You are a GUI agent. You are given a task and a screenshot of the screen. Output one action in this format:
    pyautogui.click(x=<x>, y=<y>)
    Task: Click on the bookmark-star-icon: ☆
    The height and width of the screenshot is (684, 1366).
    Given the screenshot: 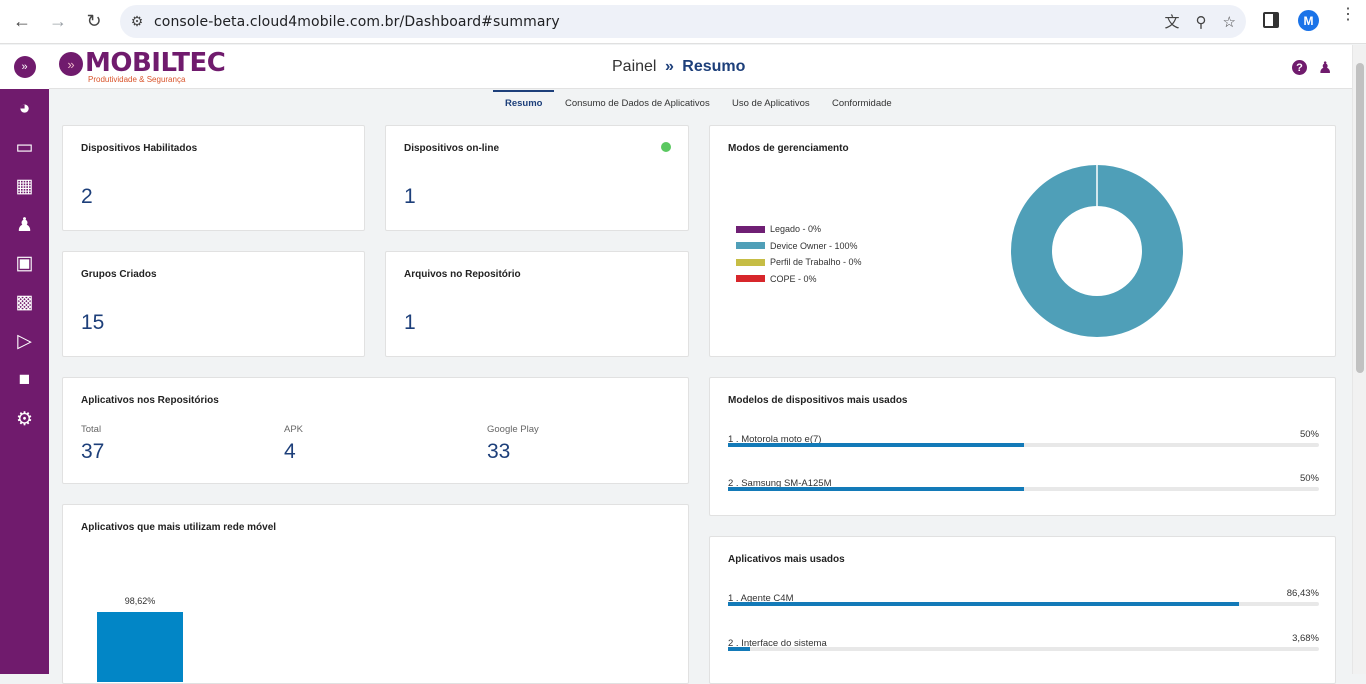 What is the action you would take?
    pyautogui.click(x=1229, y=22)
    